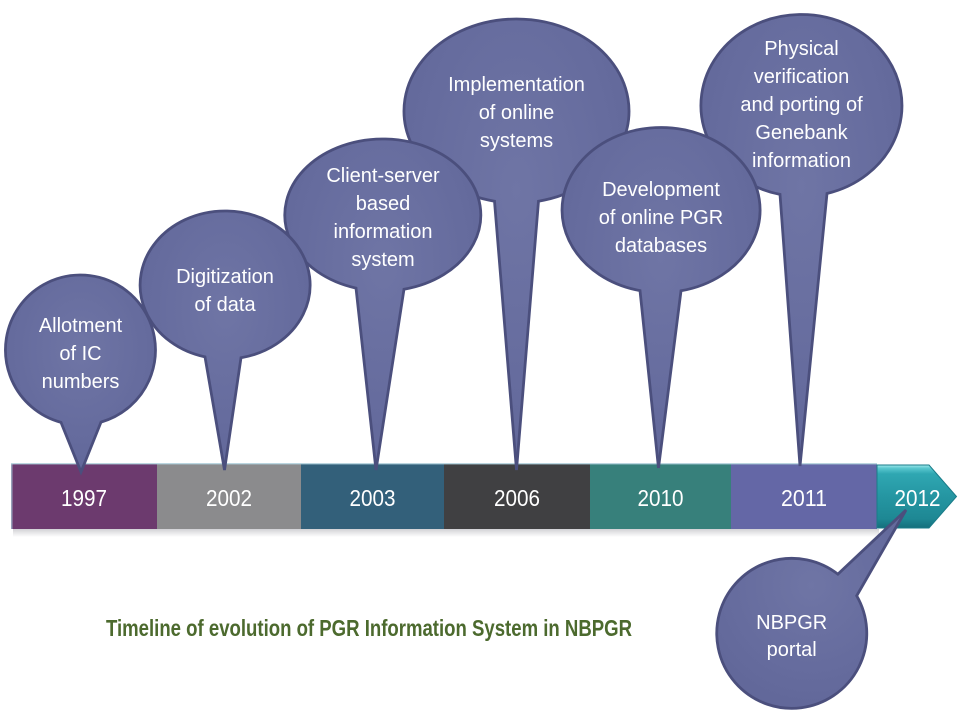 This screenshot has height=720, width=960. I want to click on svg-text: systems, so click(516, 141).